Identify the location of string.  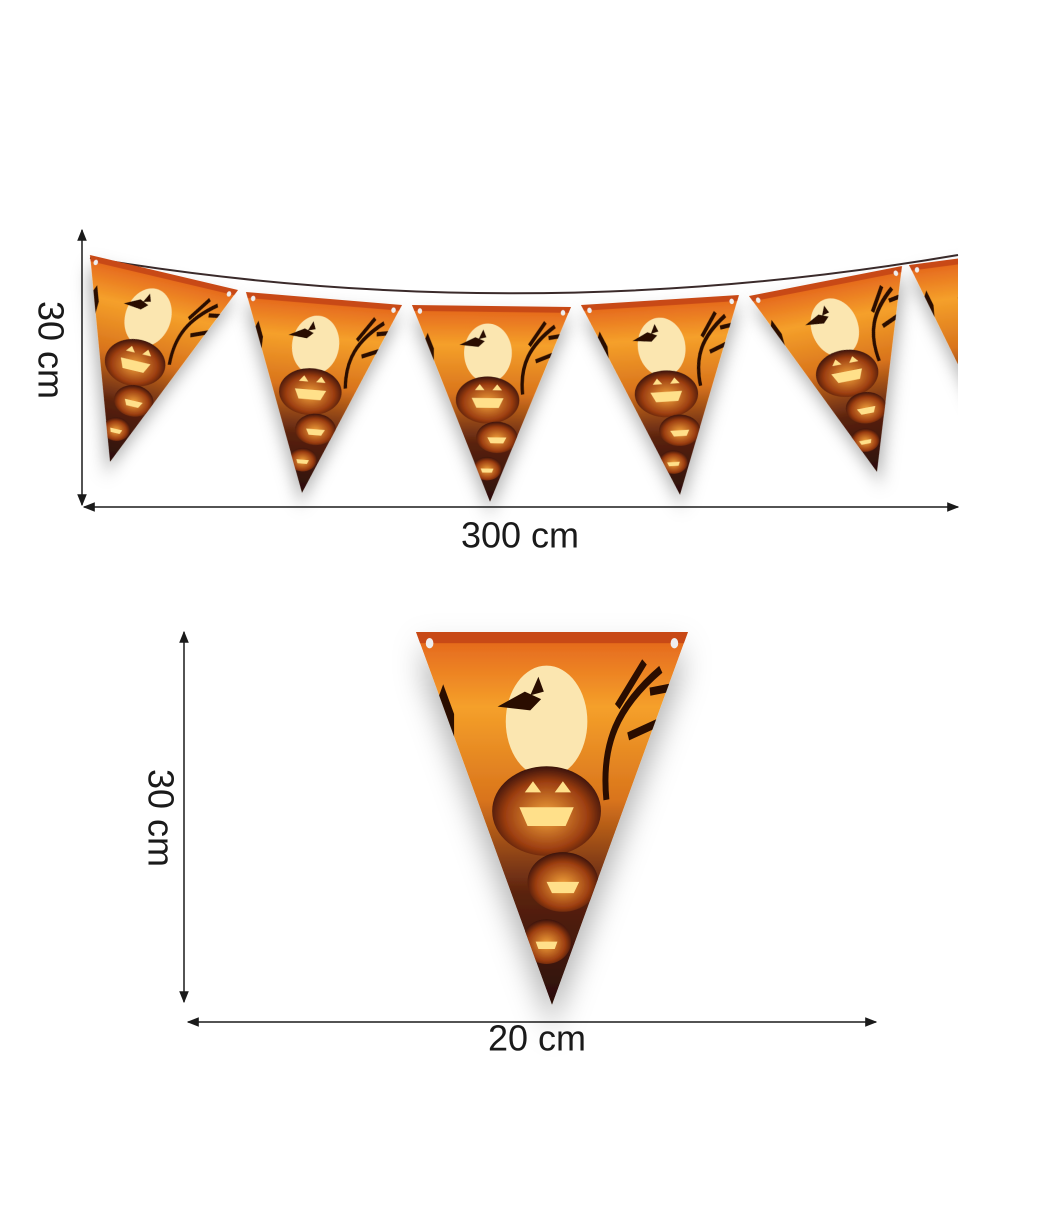
(524, 274).